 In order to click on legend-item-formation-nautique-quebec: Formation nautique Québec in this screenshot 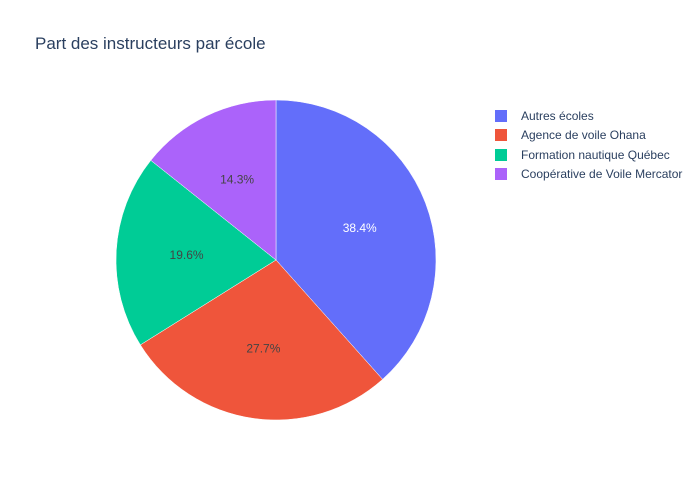, I will do `click(588, 155)`.